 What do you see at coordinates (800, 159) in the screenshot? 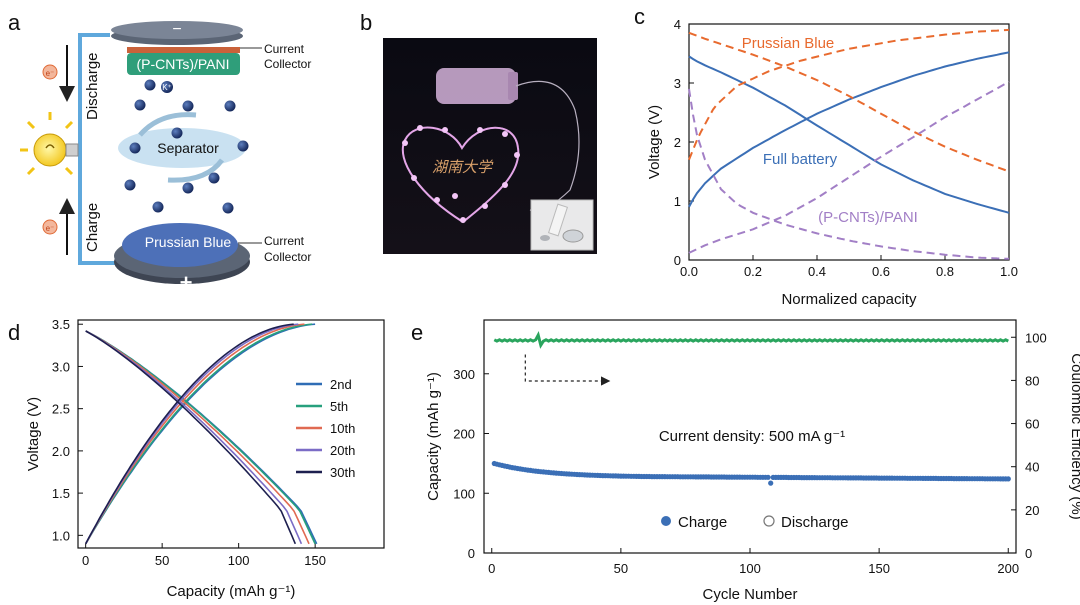
I see `series-label: Full battery` at bounding box center [800, 159].